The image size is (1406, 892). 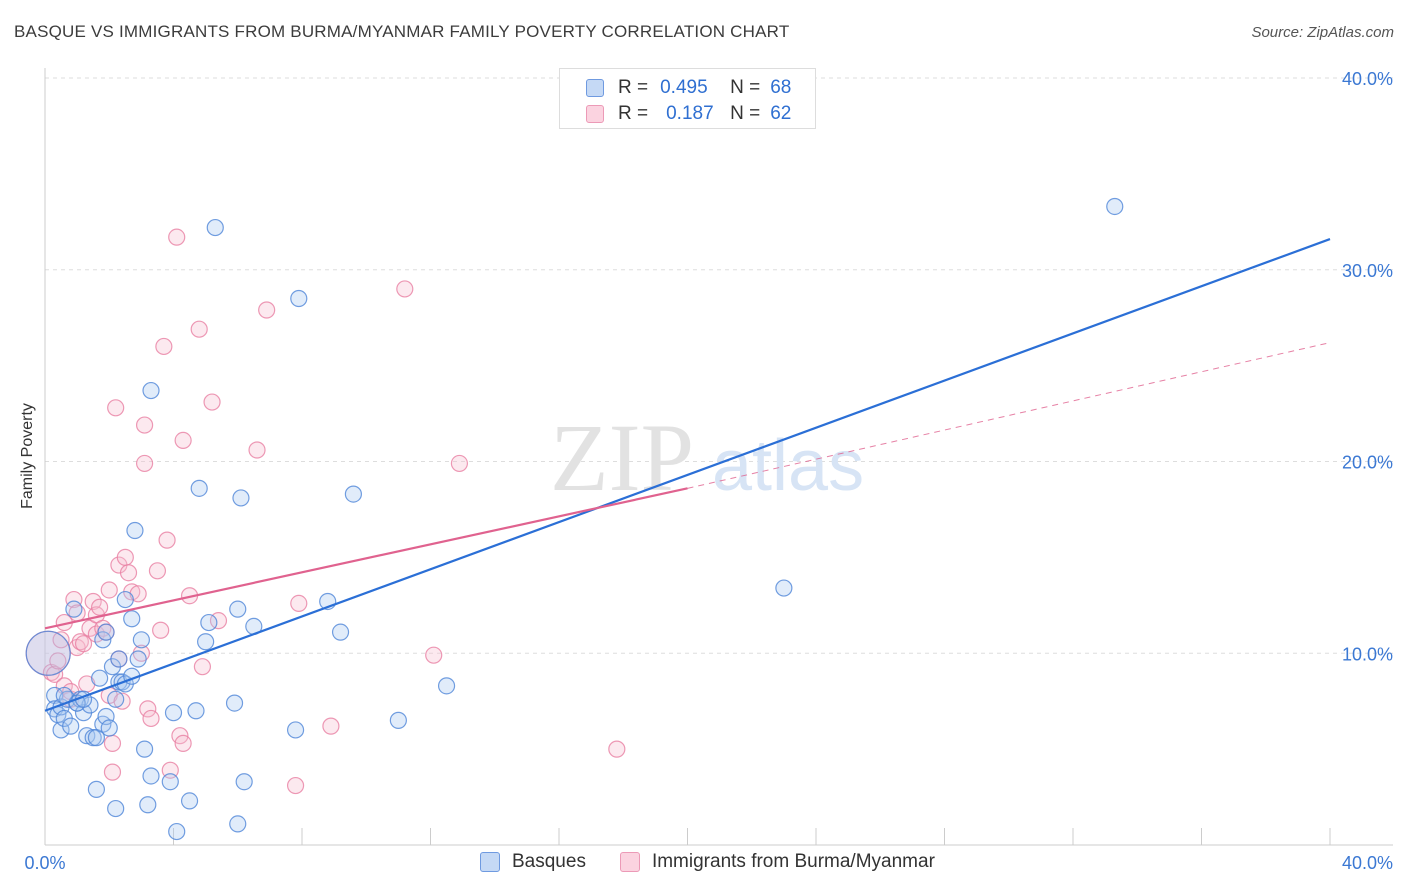 I want to click on zipatlas-watermark: ZIP atlas, so click(x=707, y=457).